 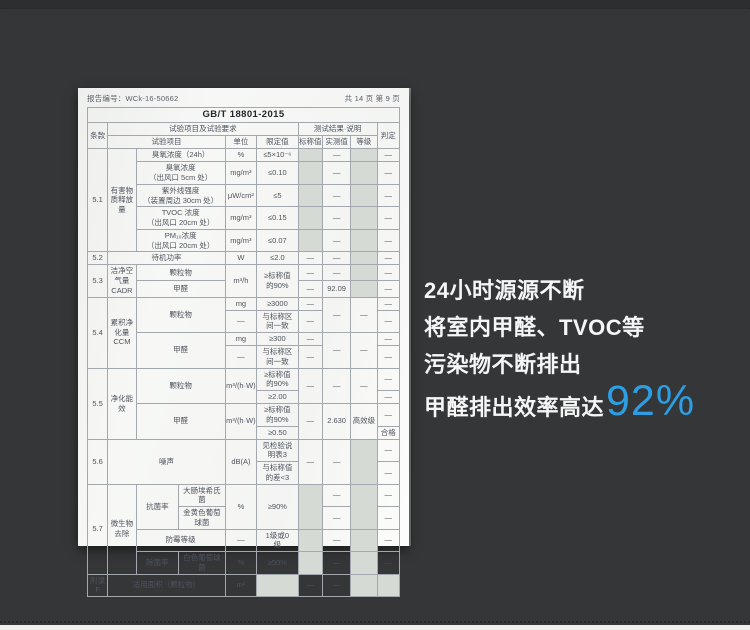 I want to click on table-cell: 噪声, so click(x=166, y=461).